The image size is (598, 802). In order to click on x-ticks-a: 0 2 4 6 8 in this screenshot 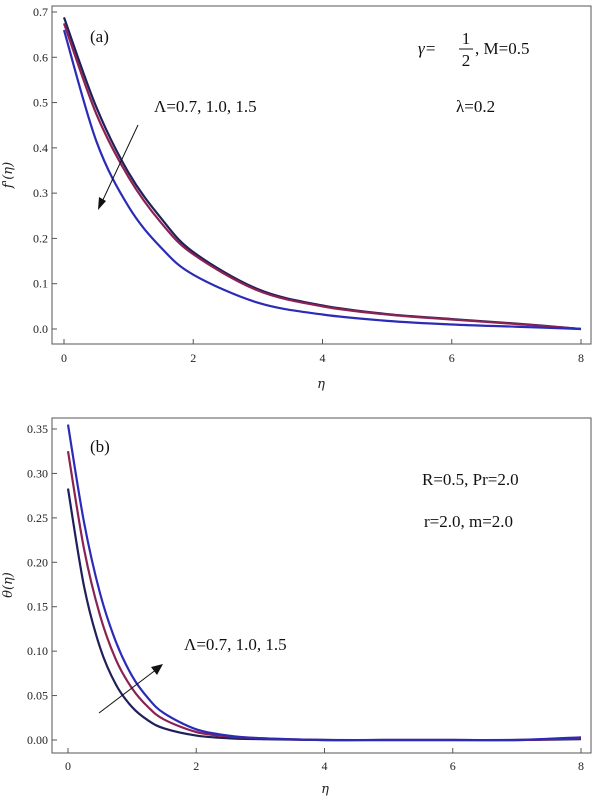, I will do `click(322, 352)`.